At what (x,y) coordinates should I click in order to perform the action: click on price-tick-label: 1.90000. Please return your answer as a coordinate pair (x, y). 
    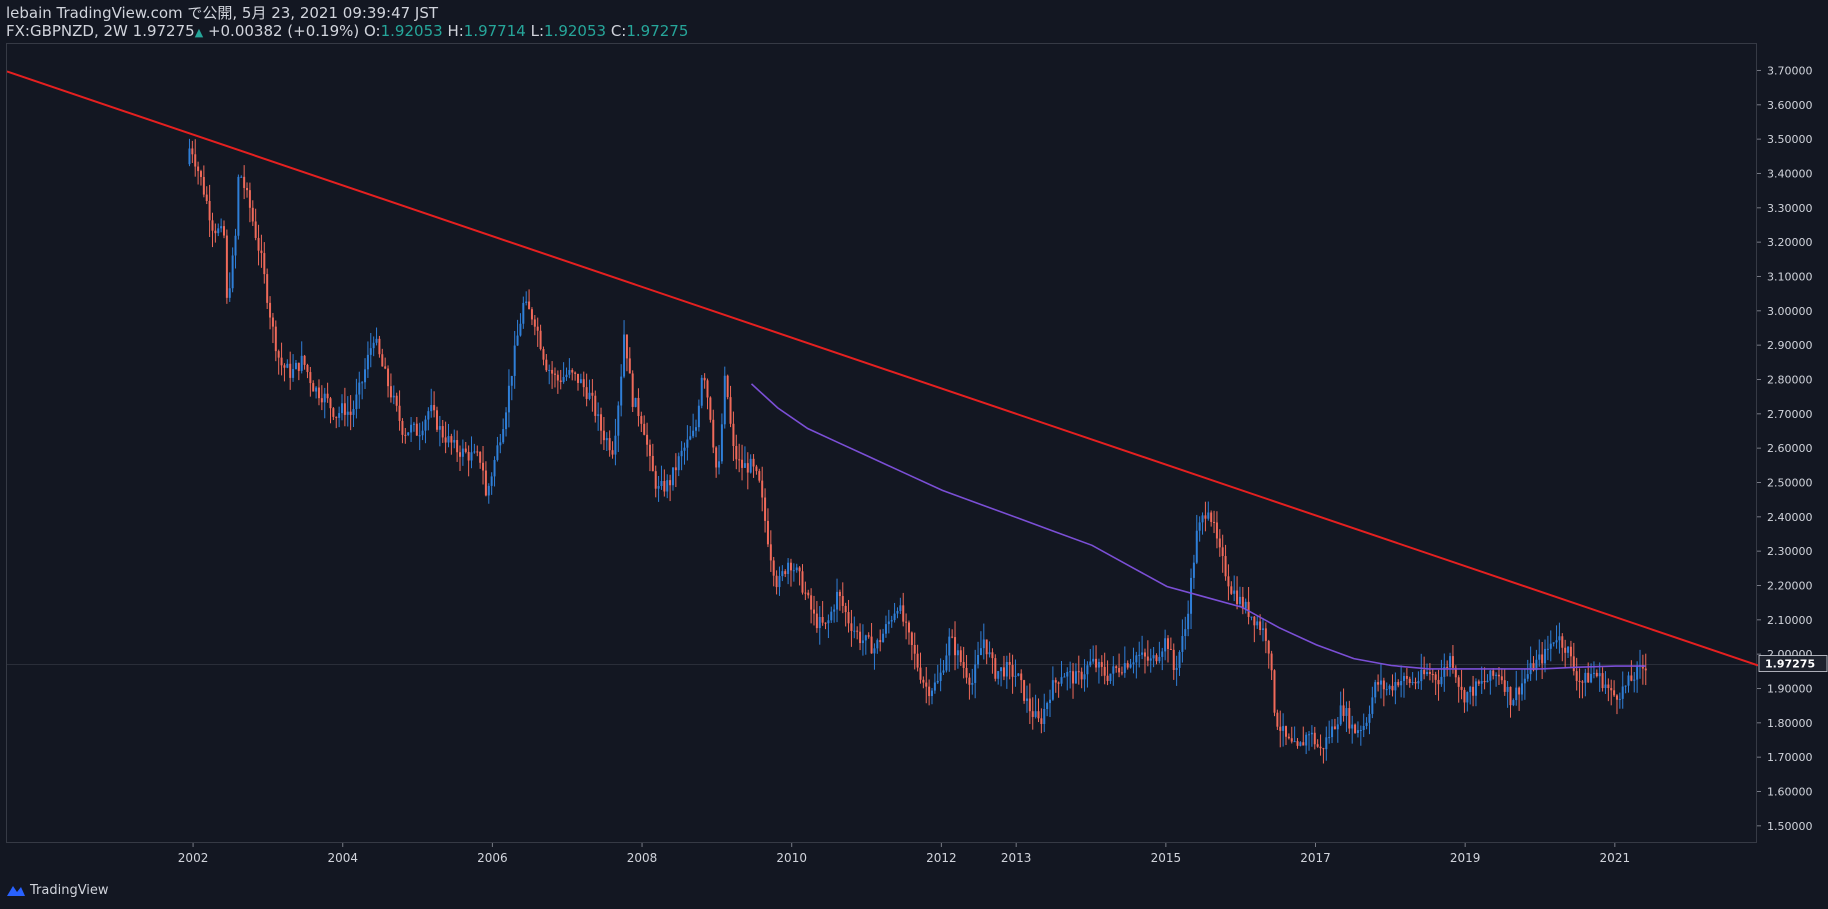
    Looking at the image, I should click on (1790, 688).